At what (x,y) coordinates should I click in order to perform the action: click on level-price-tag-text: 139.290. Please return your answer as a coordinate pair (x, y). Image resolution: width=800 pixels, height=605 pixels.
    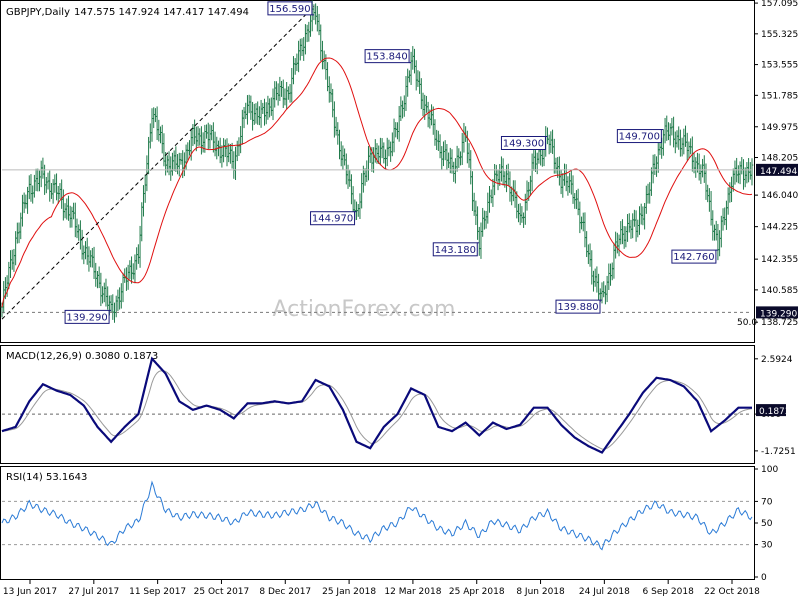
    Looking at the image, I should click on (778, 314).